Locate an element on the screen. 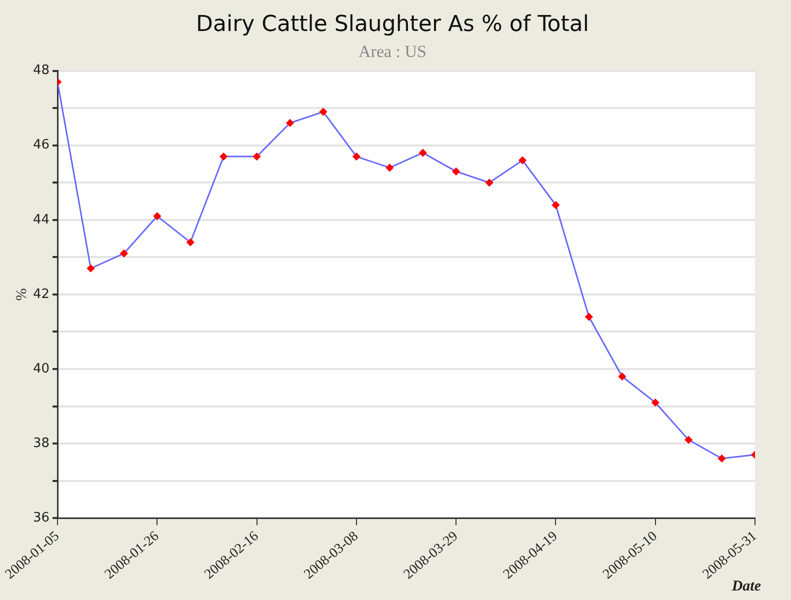  y-tick-label: 40 is located at coordinates (41, 368).